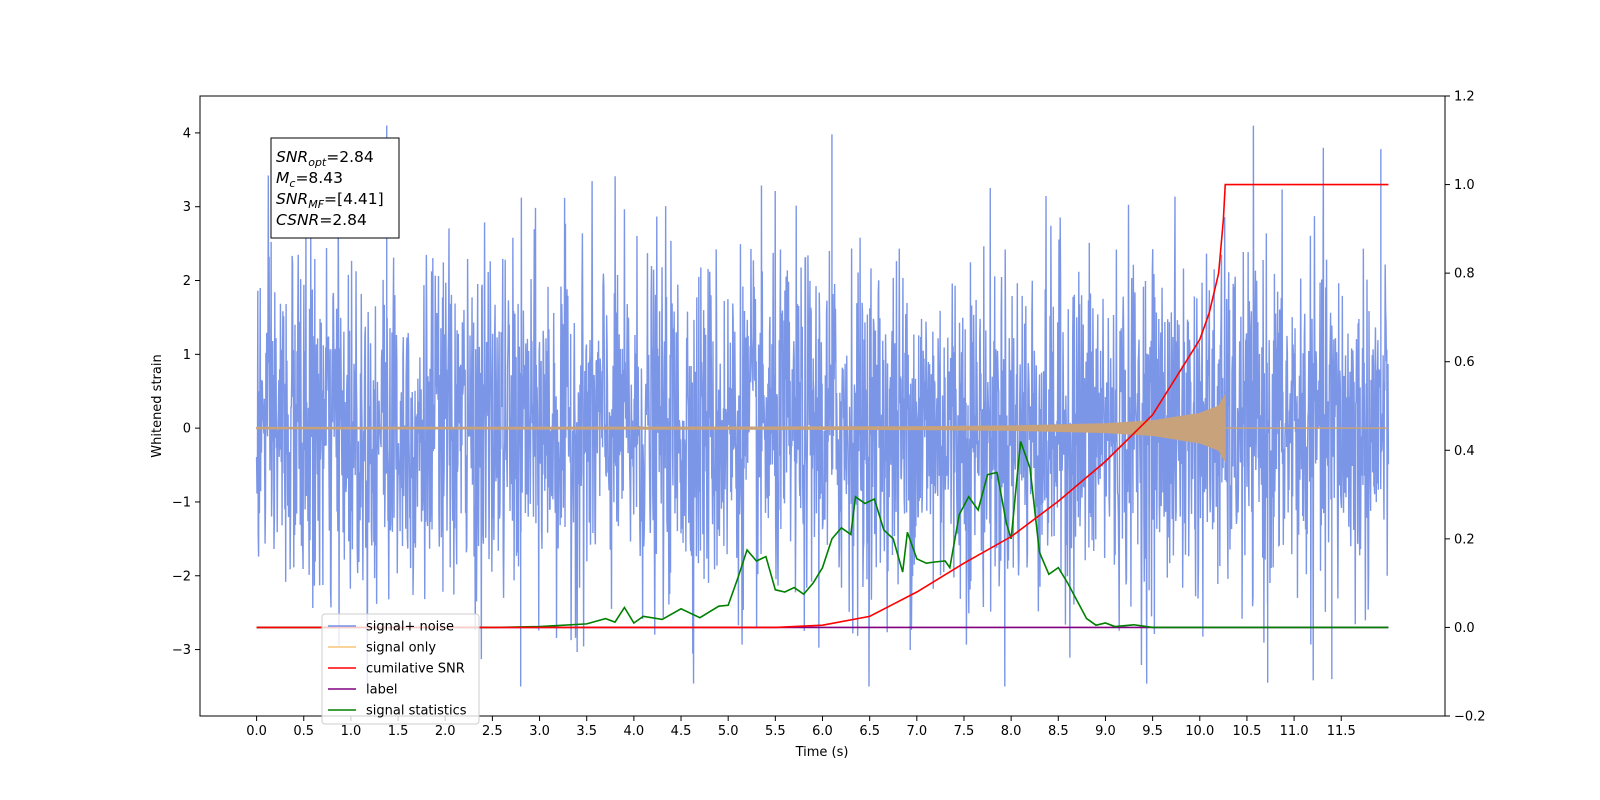 Image resolution: width=1600 pixels, height=800 pixels. What do you see at coordinates (1464, 274) in the screenshot?
I see `y2-tick-label: 0.8` at bounding box center [1464, 274].